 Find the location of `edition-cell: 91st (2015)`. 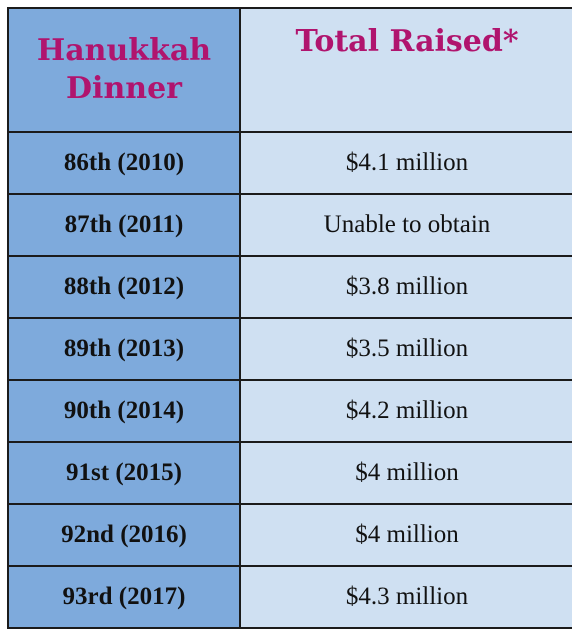

edition-cell: 91st (2015) is located at coordinates (124, 473).